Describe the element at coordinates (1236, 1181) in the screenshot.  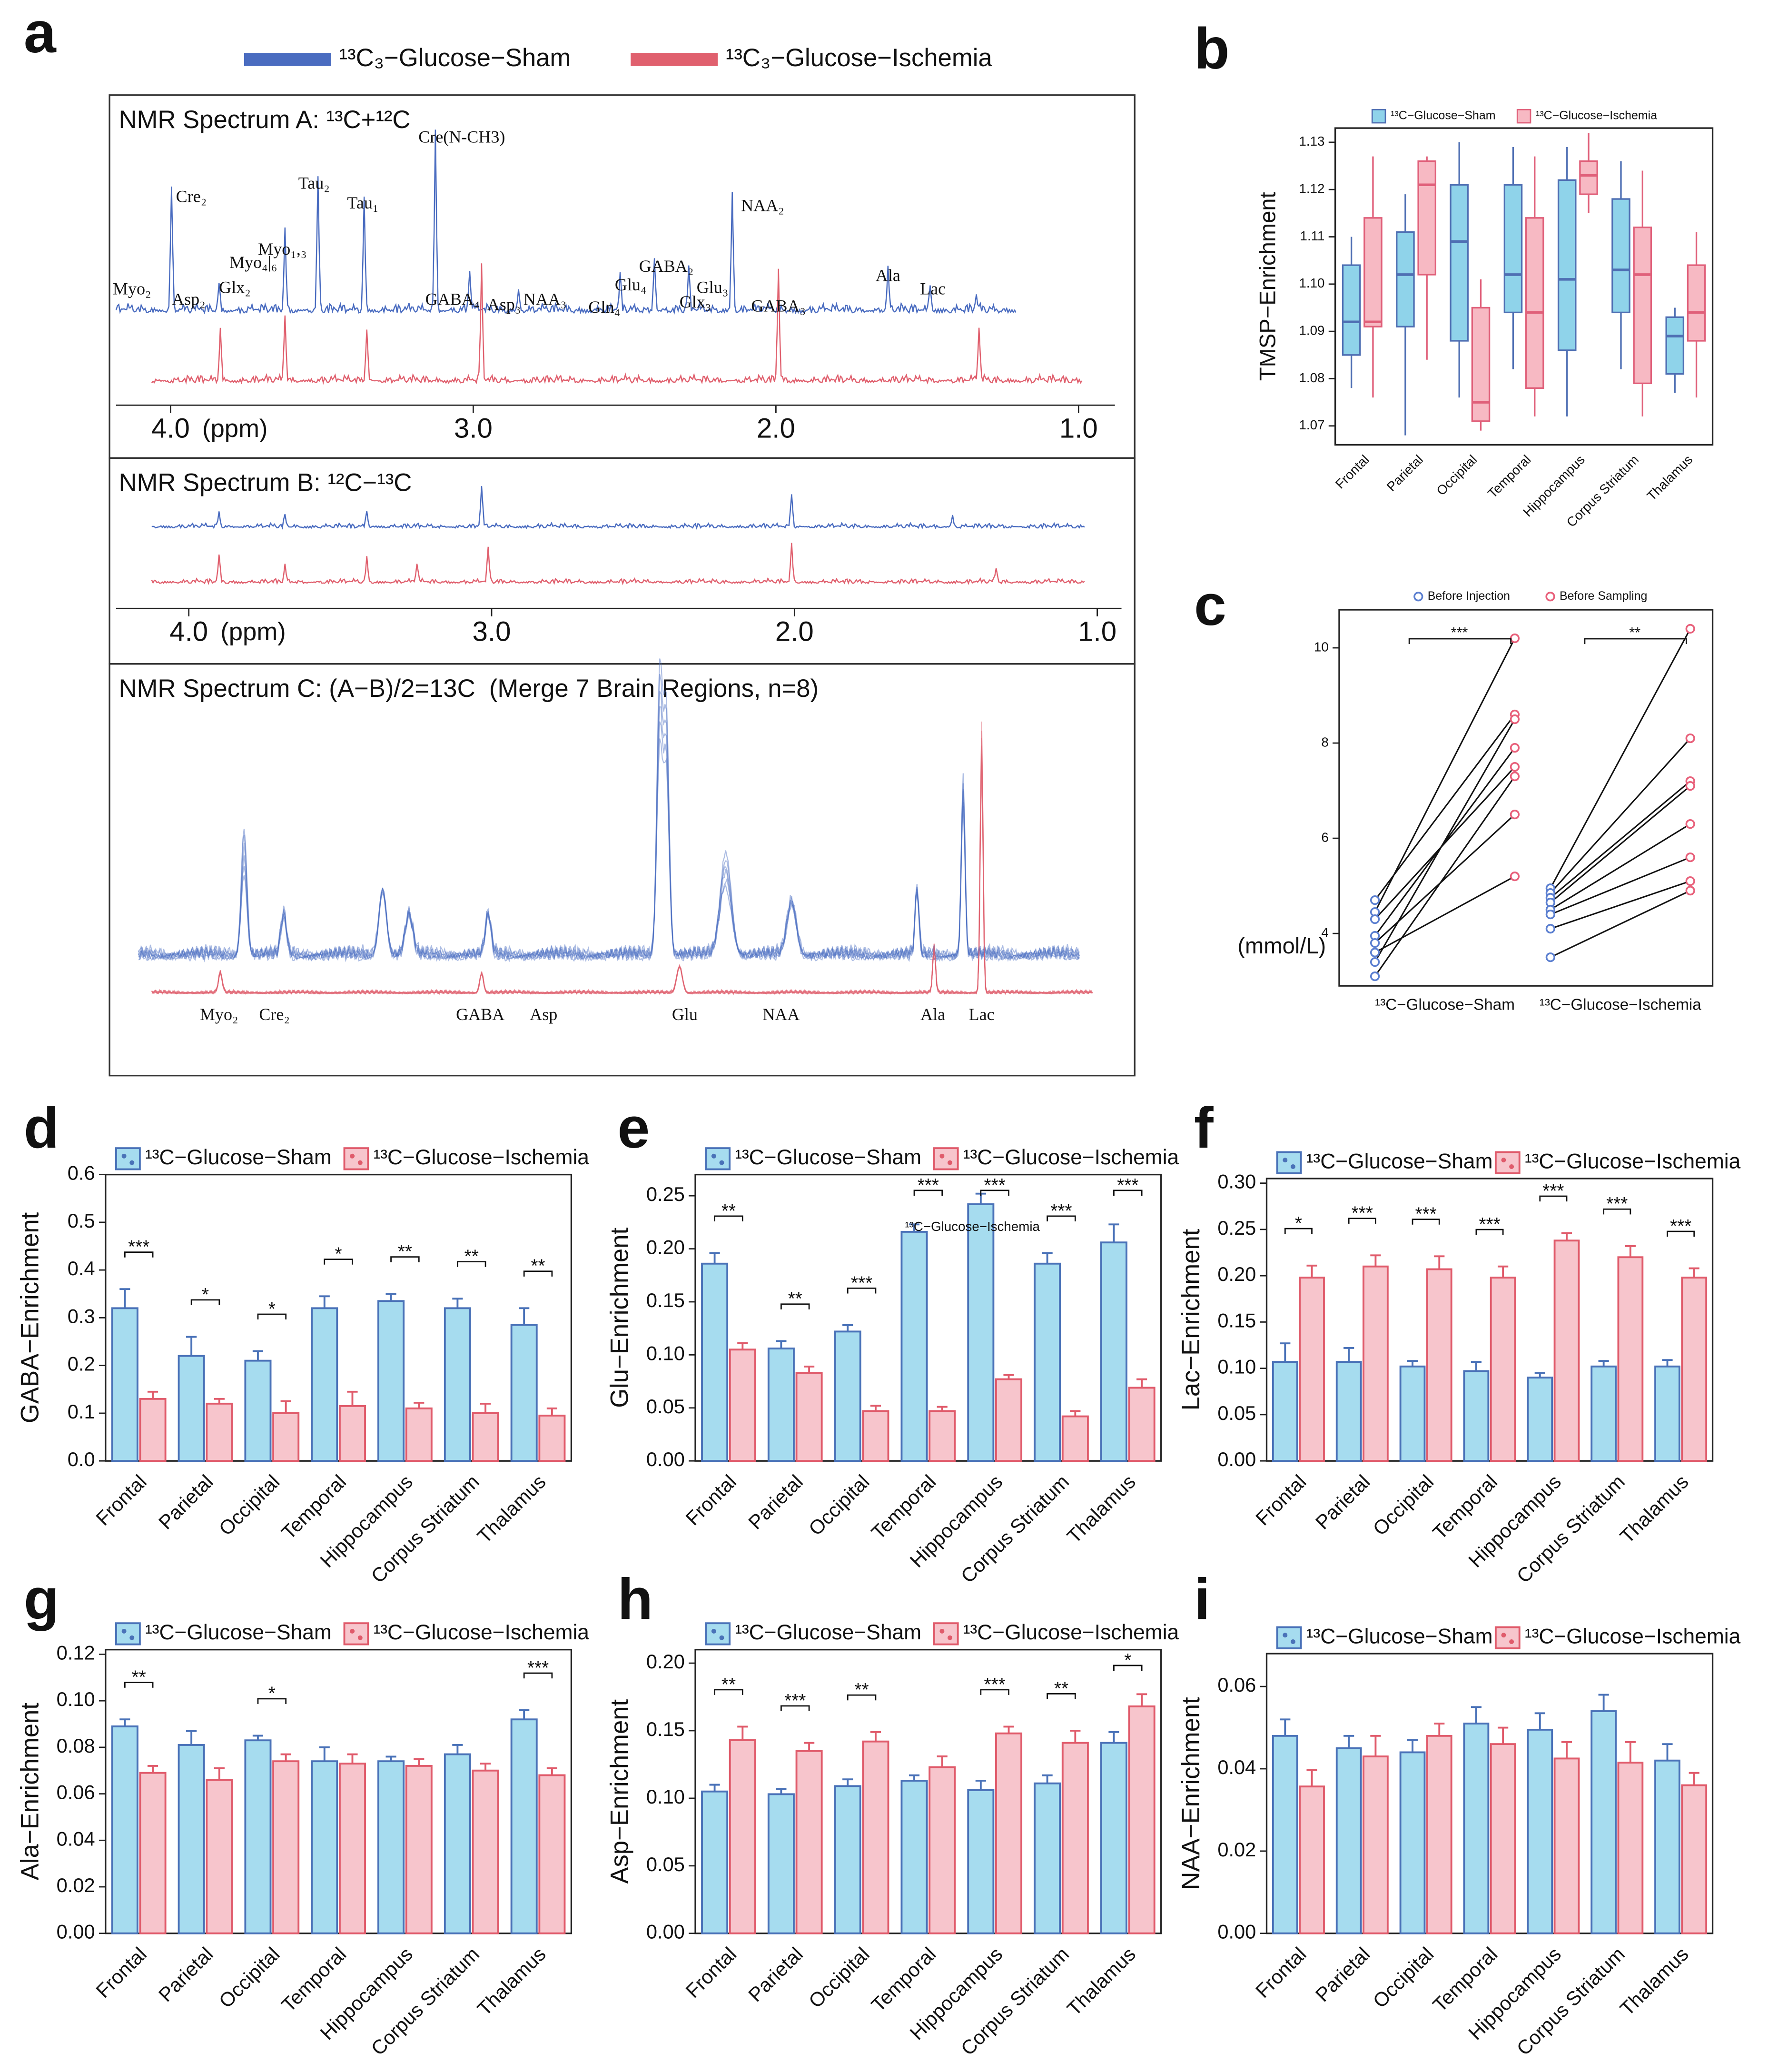
I see `y-tick-label: 0.30` at that location.